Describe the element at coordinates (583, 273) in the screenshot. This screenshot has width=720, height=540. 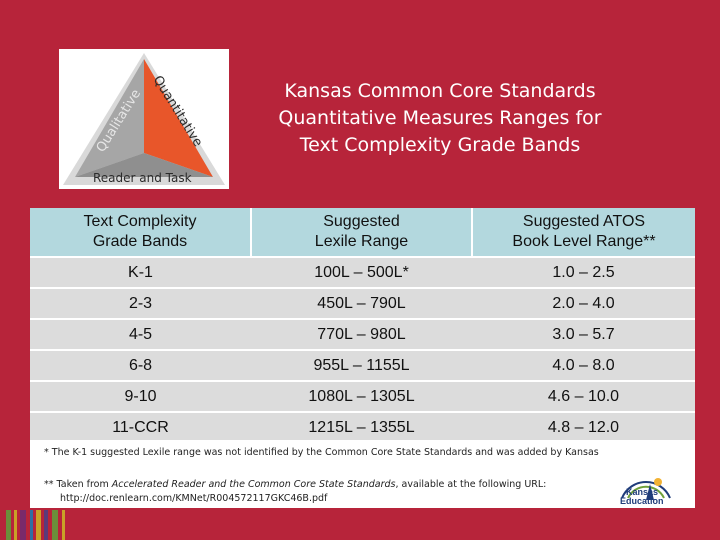
I see `atos-range-cell: 1.0 – 2.5` at that location.